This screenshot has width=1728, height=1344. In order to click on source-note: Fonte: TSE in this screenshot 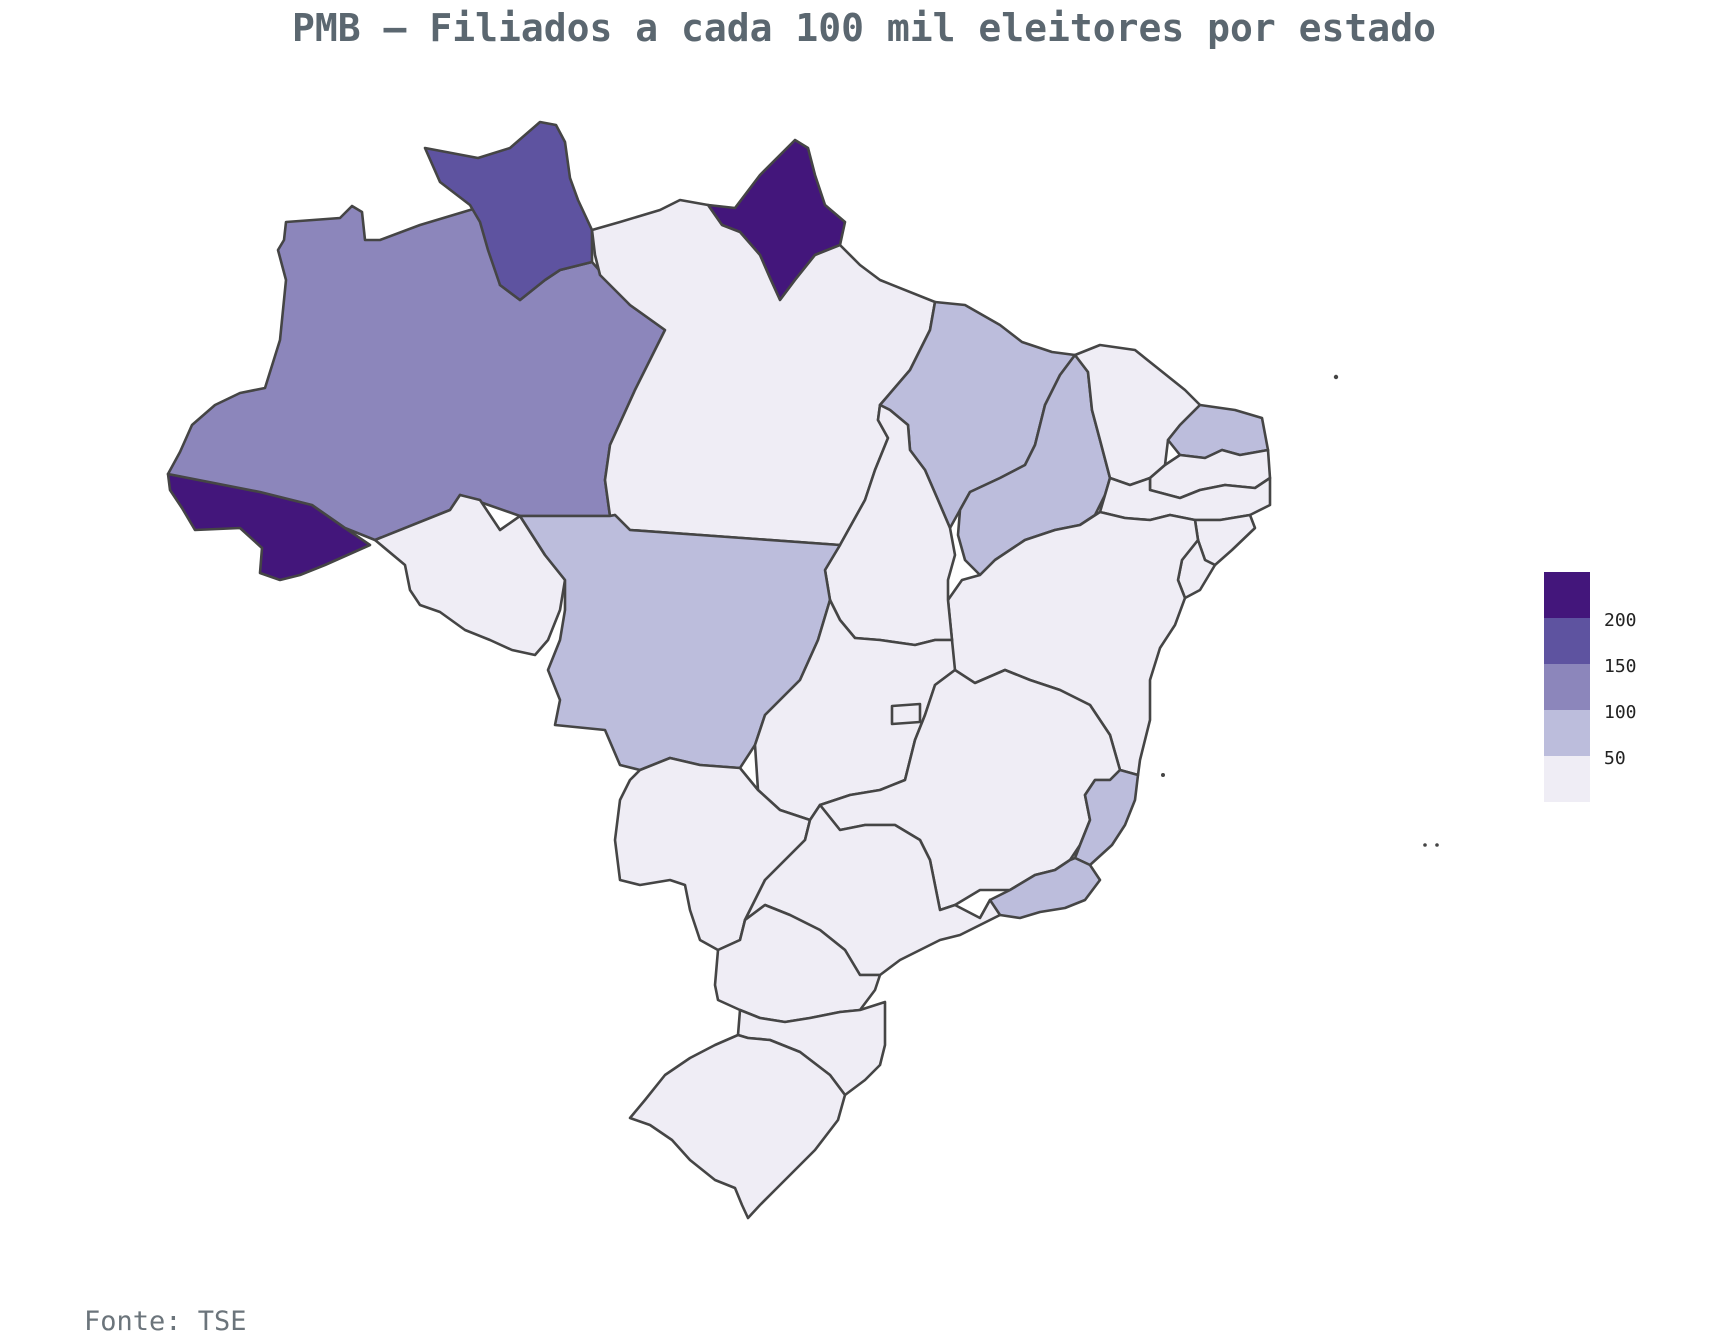, I will do `click(165, 1321)`.